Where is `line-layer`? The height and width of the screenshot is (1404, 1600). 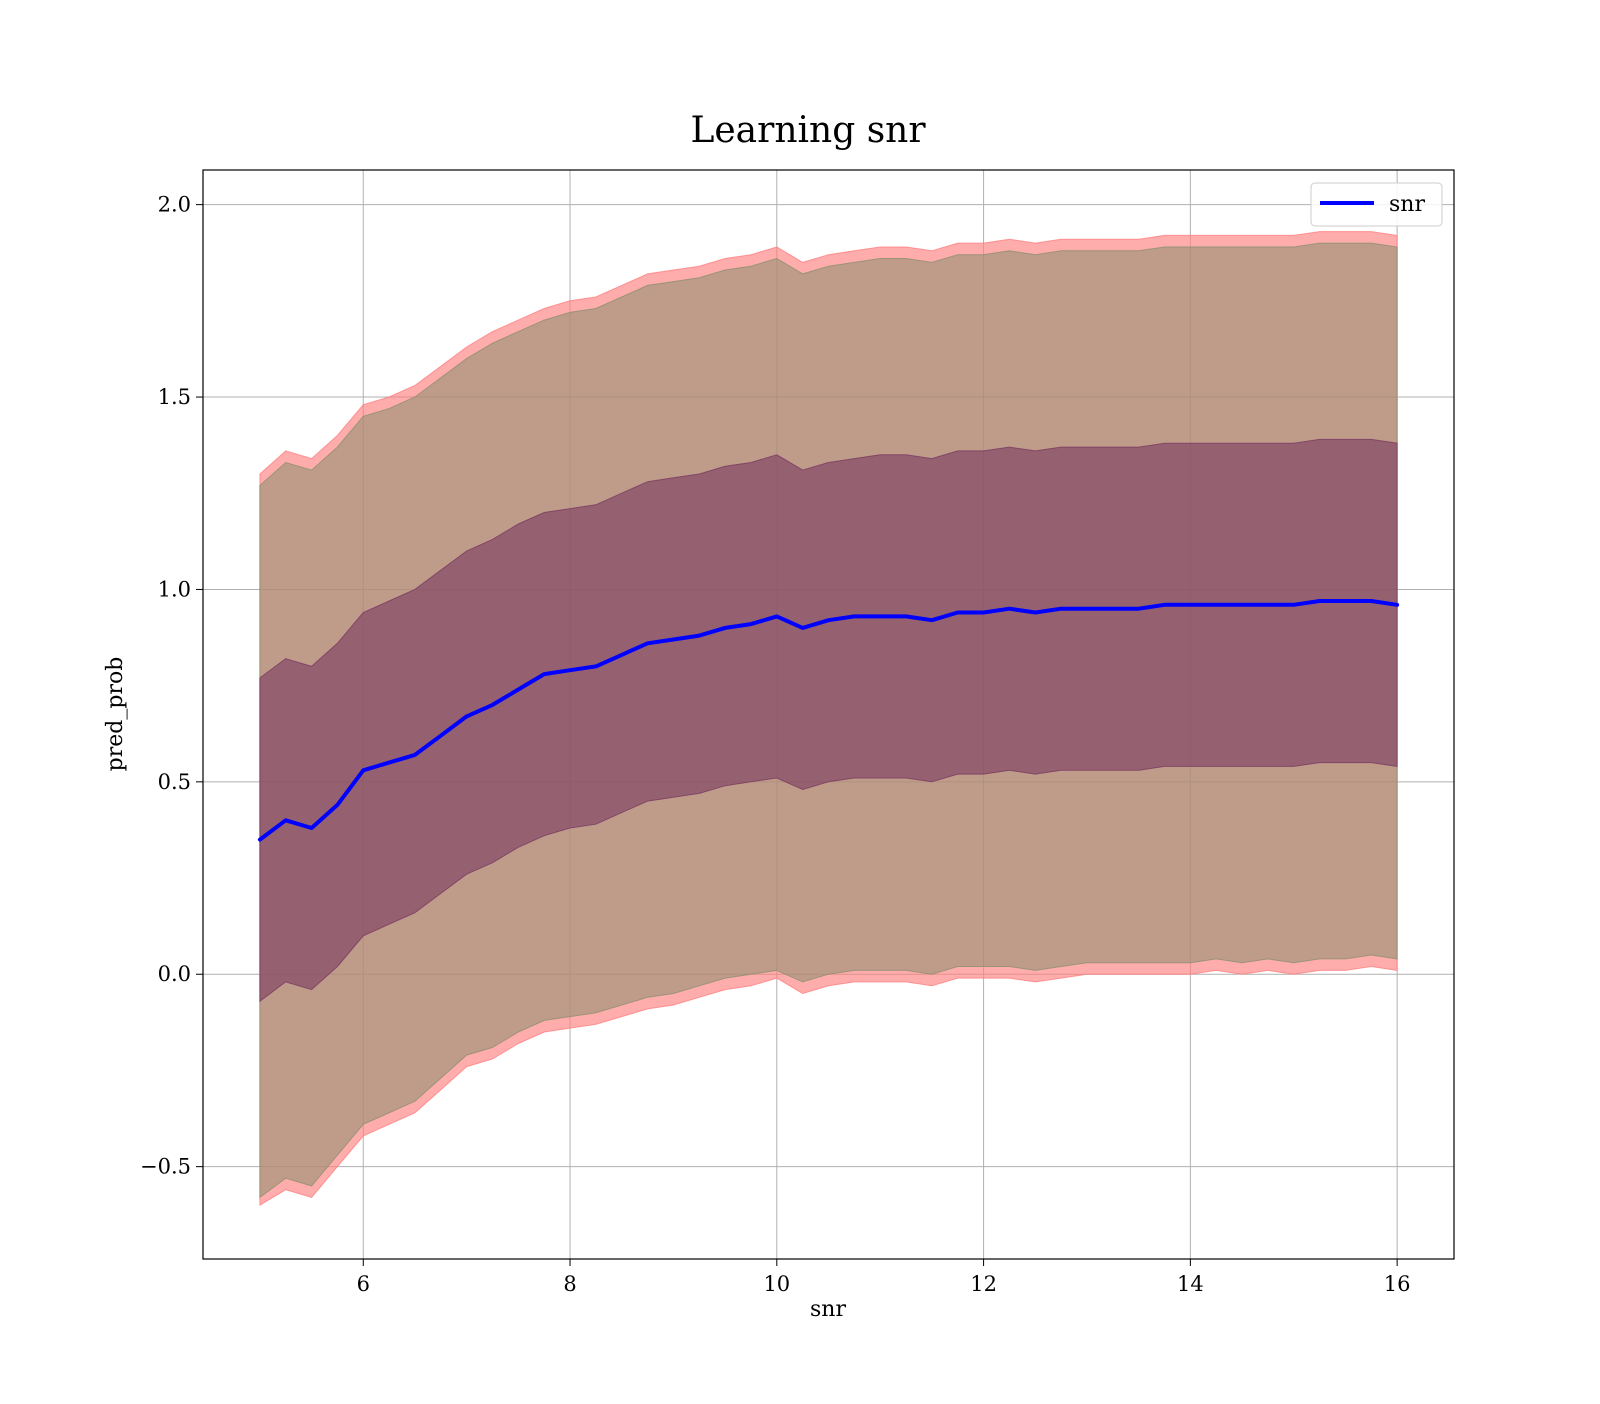
line-layer is located at coordinates (828, 720).